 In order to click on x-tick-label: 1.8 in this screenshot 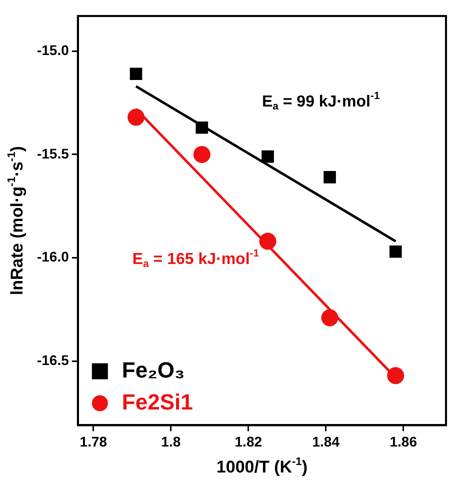, I will do `click(171, 441)`.